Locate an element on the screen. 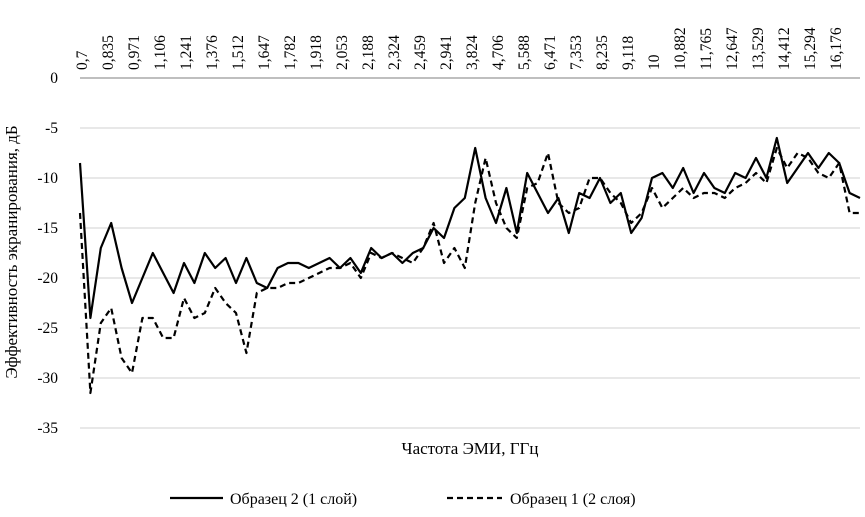 Image resolution: width=865 pixels, height=517 pixels. x-tick-label: 1,106 is located at coordinates (160, 52).